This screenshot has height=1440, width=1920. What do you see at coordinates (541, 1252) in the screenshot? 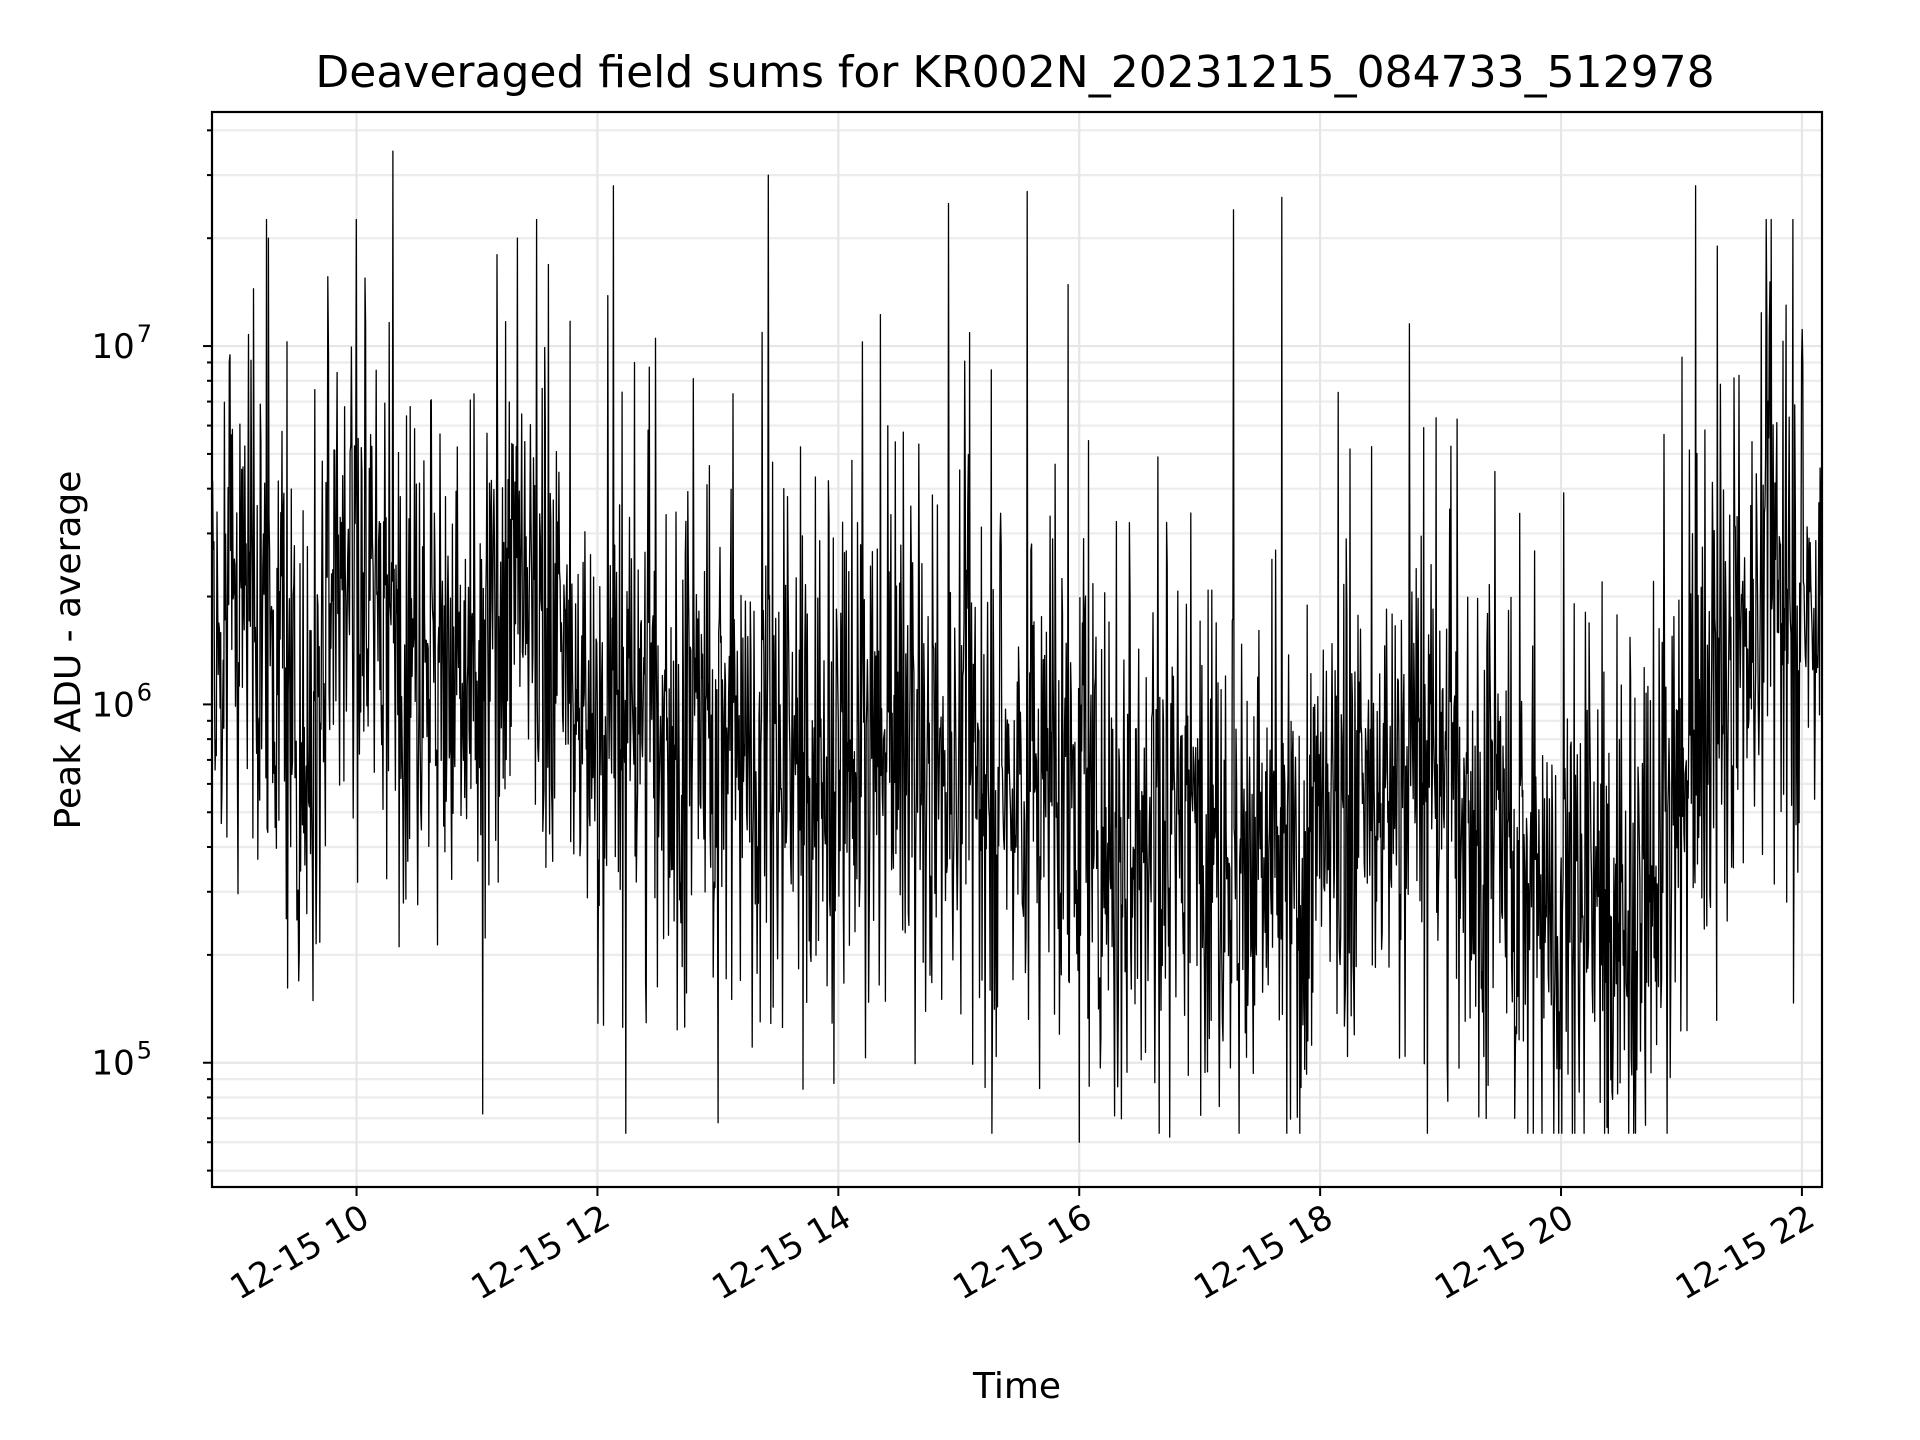
I see `x-tick-label: 12-15 12` at bounding box center [541, 1252].